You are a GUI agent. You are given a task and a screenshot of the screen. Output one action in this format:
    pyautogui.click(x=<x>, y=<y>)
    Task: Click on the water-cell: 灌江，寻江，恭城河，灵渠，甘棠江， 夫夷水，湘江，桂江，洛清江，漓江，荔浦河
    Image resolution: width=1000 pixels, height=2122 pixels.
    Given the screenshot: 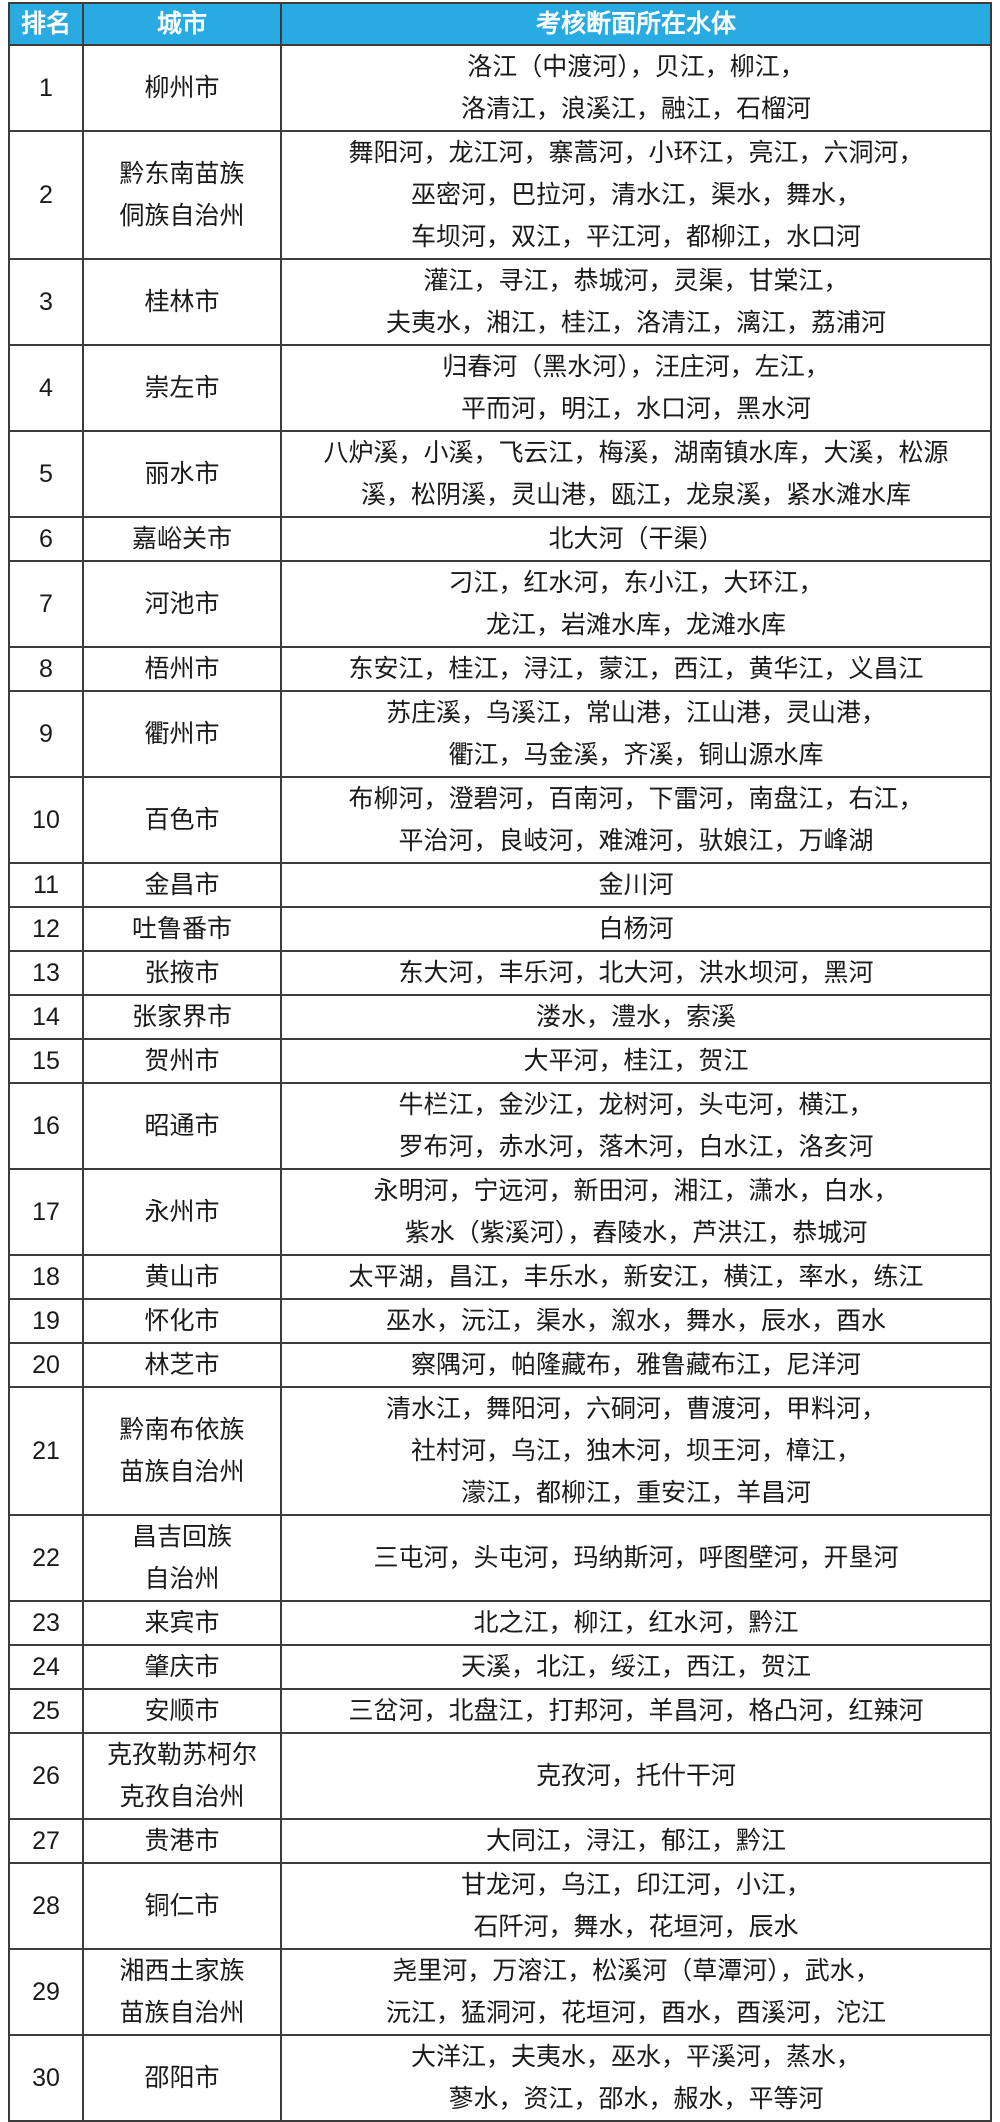 What is the action you would take?
    pyautogui.click(x=636, y=302)
    